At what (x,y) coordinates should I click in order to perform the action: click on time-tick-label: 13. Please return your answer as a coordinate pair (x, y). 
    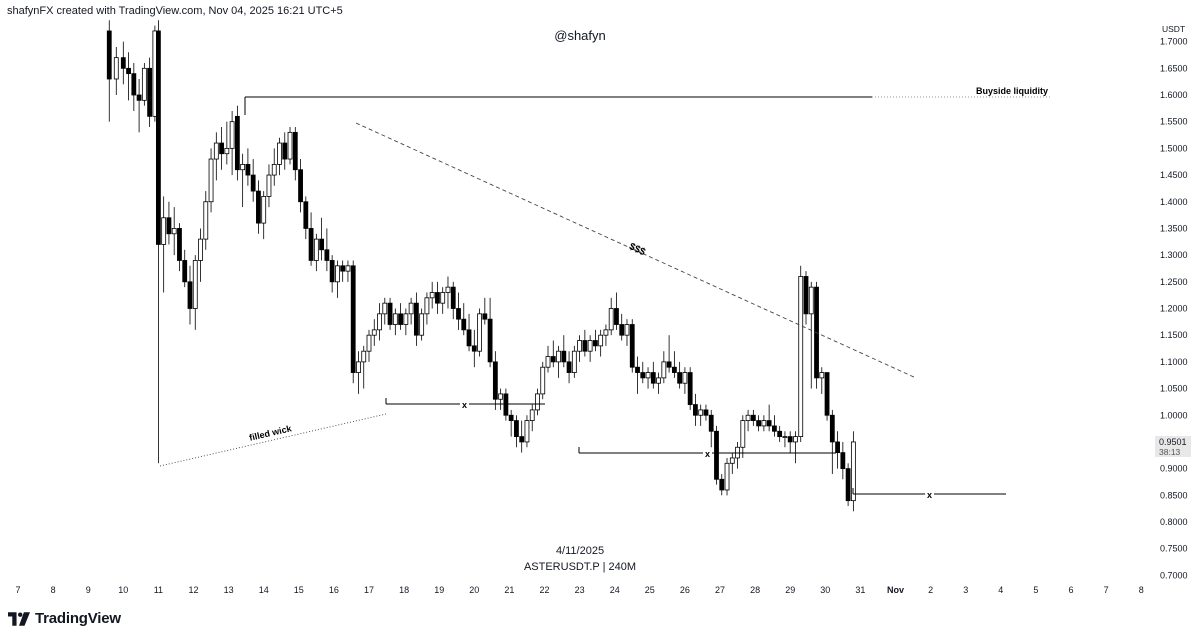
    Looking at the image, I should click on (229, 590).